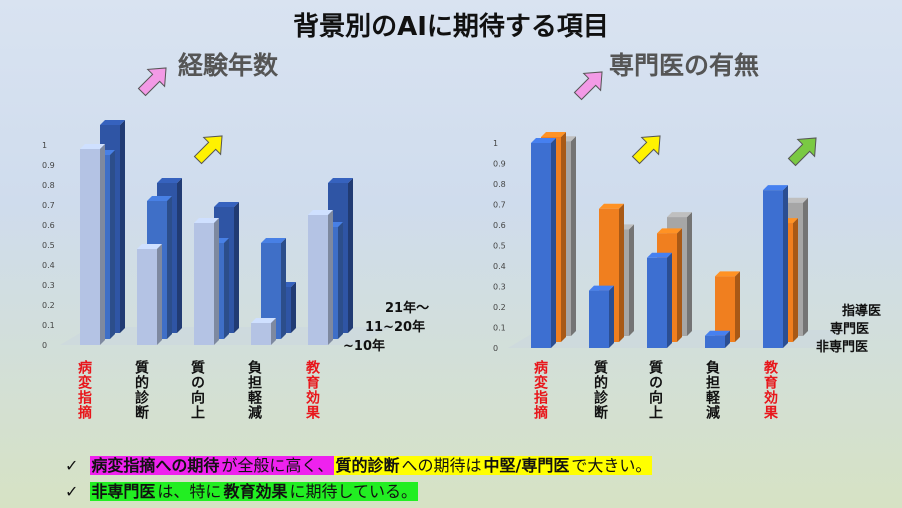 The height and width of the screenshot is (508, 902). Describe the element at coordinates (655, 390) in the screenshot. I see `cat-label-2-2: 質の向上` at that location.